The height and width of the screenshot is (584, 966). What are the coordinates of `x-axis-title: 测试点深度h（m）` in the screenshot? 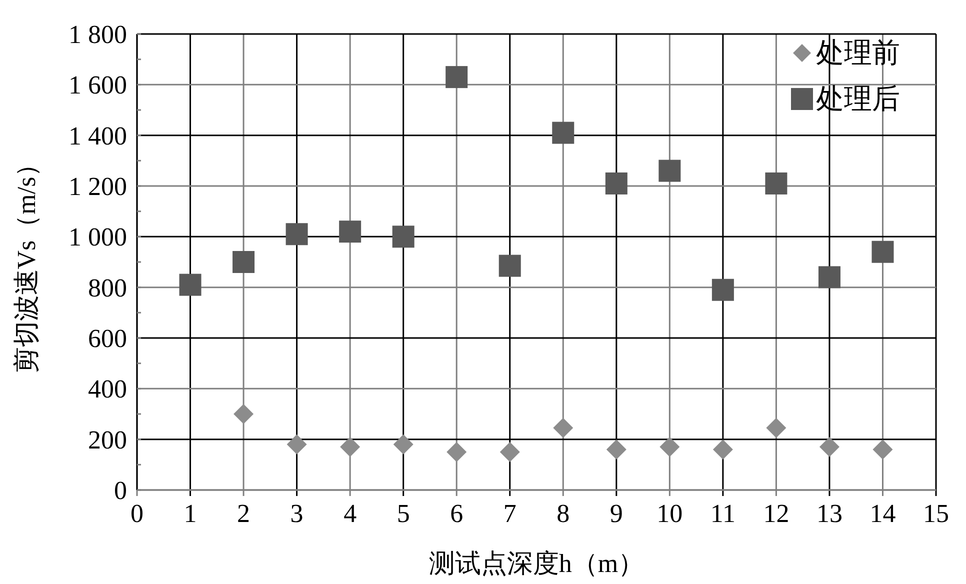 It's located at (536, 563).